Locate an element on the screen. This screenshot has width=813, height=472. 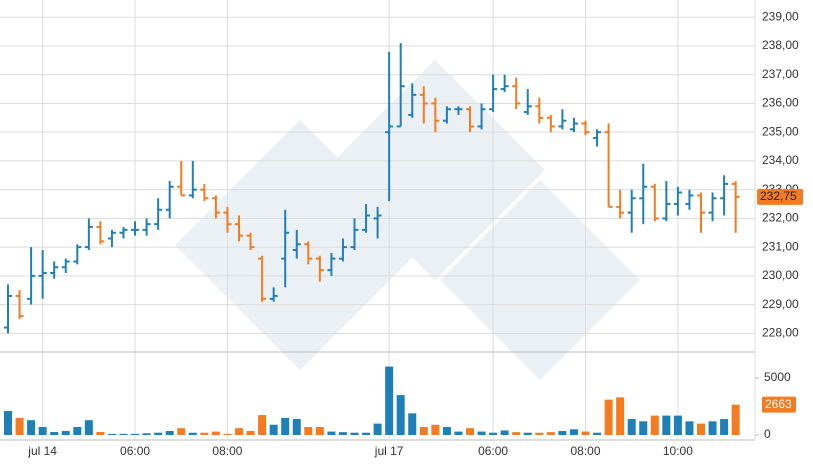
last-volume-badge is located at coordinates (779, 404).